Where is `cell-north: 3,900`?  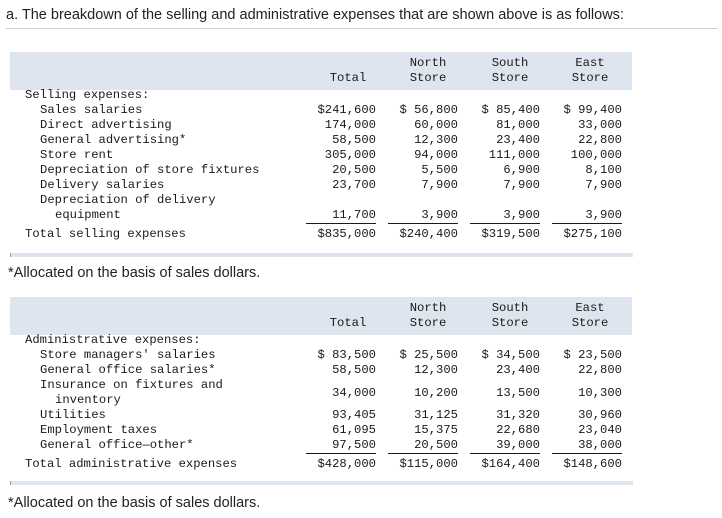
cell-north: 3,900 is located at coordinates (423, 216).